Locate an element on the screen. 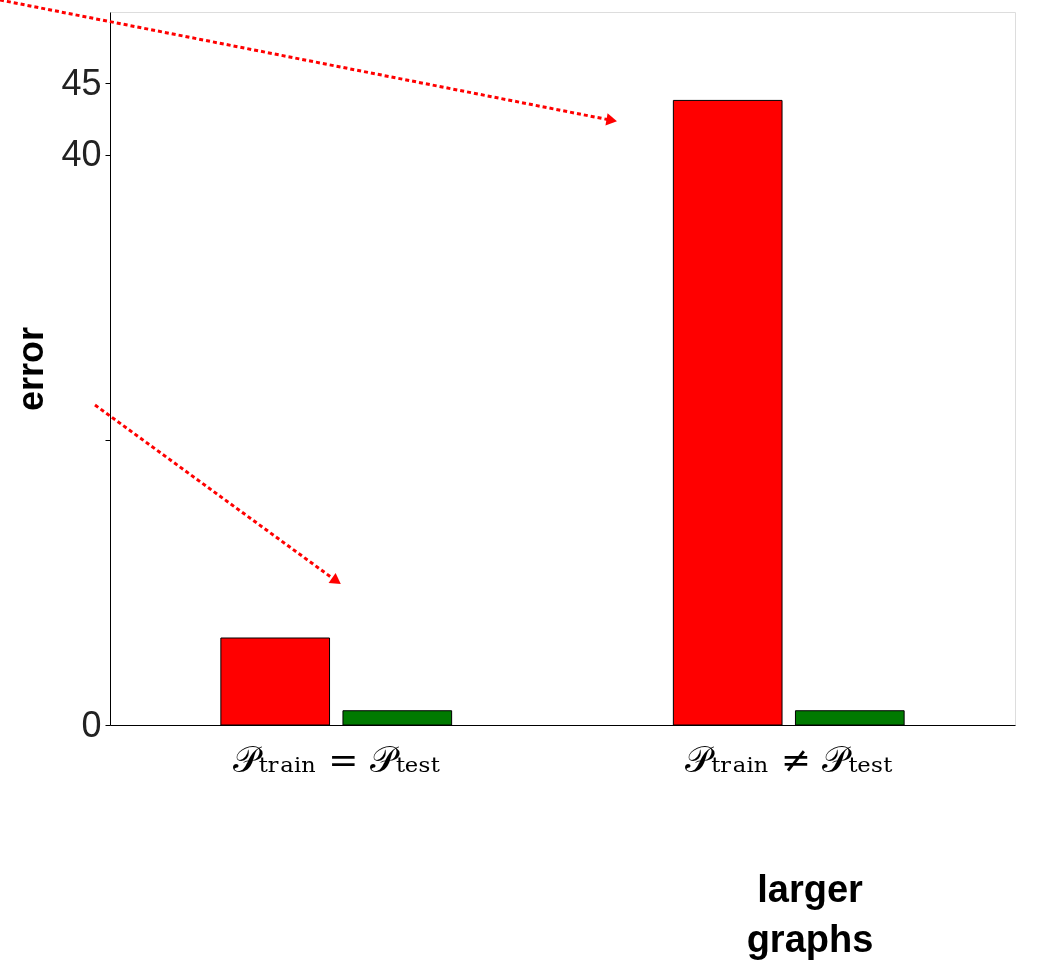  y-tick-label: 40 is located at coordinates (81, 154).